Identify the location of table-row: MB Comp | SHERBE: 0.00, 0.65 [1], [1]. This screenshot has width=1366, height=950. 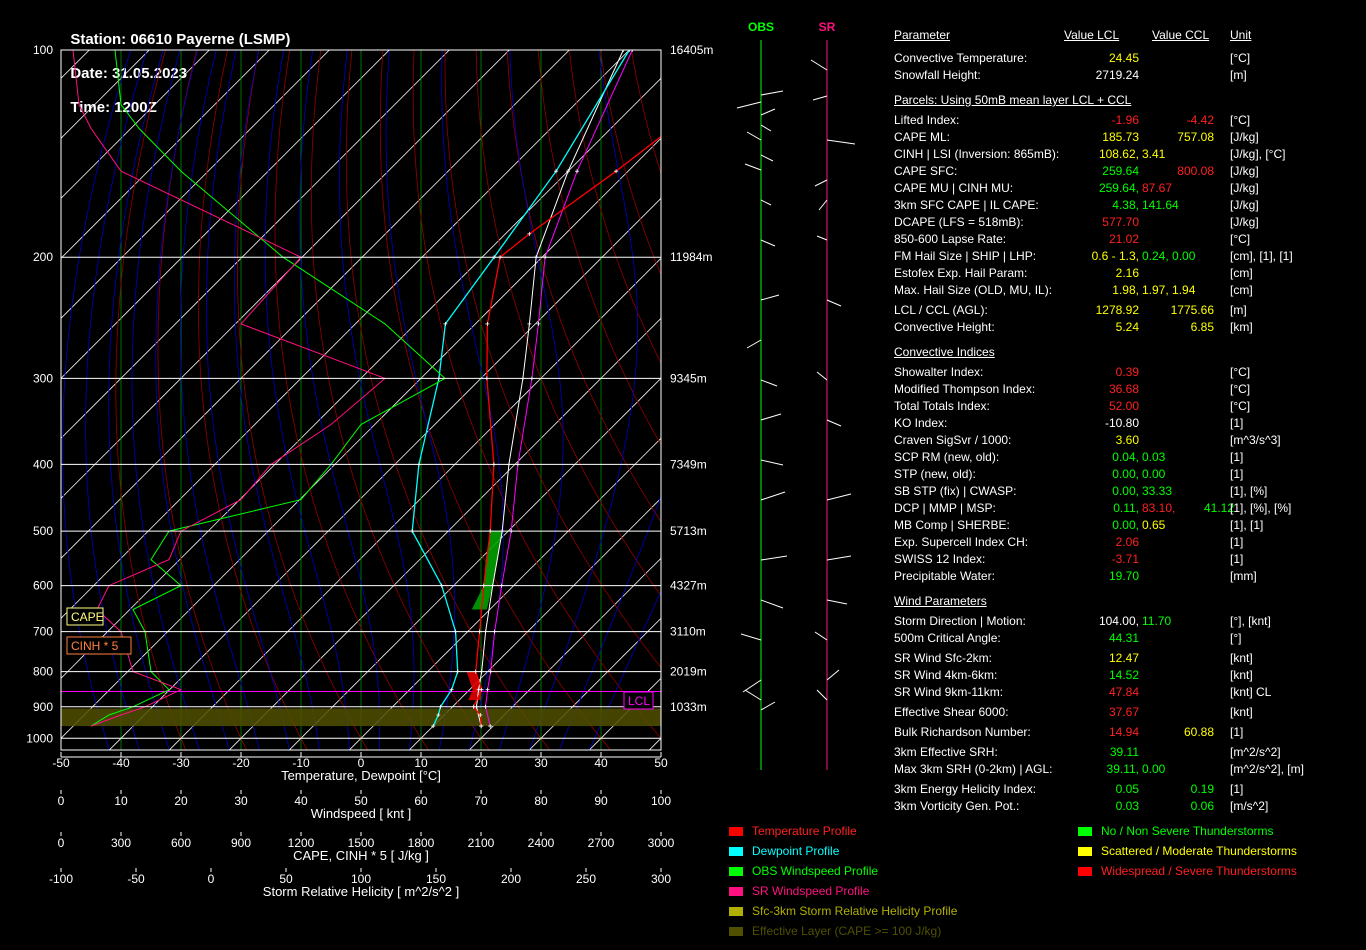
(1129, 525).